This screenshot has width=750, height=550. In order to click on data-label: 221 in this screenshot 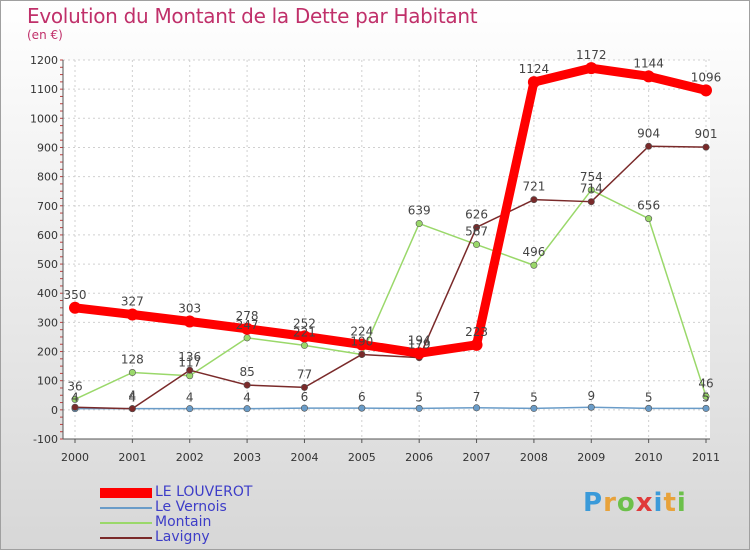, I will do `click(304, 332)`.